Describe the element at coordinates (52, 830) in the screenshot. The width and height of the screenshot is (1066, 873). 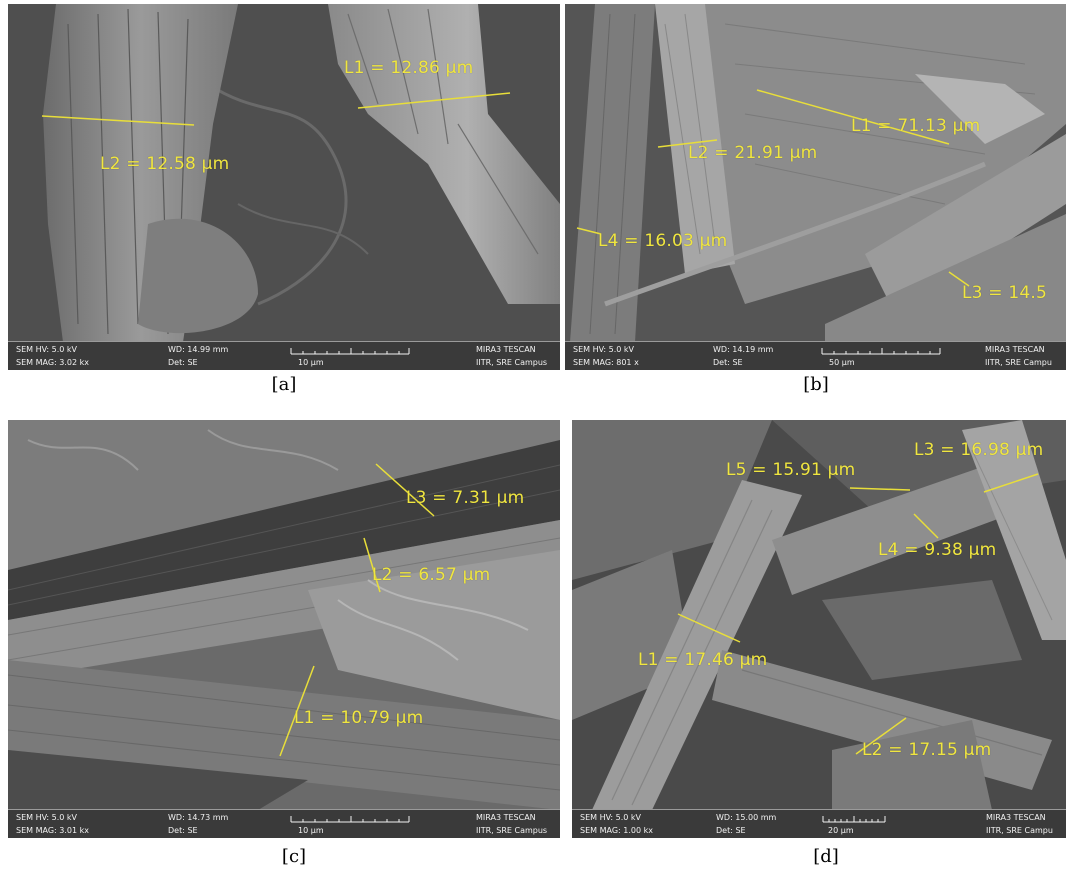
I see `sem-mag-text: SEM MAG: 3.01 kx` at that location.